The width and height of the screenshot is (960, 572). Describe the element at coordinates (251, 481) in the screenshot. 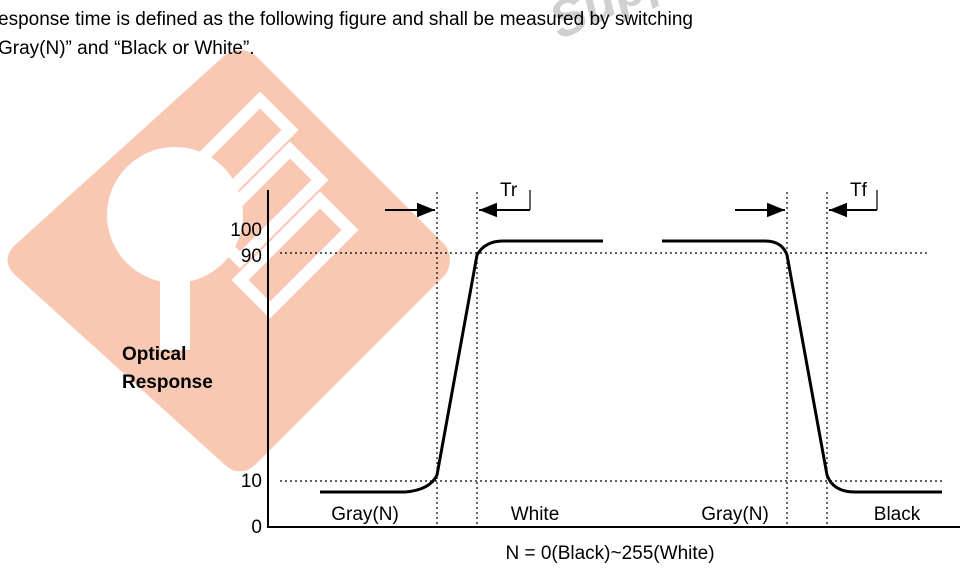

I see `y-label: 10` at that location.